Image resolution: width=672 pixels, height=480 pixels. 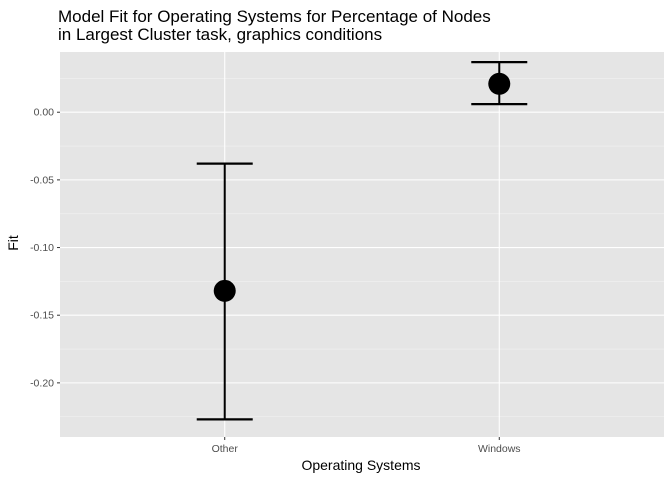 What do you see at coordinates (225, 449) in the screenshot?
I see `x-tick-label: Other` at bounding box center [225, 449].